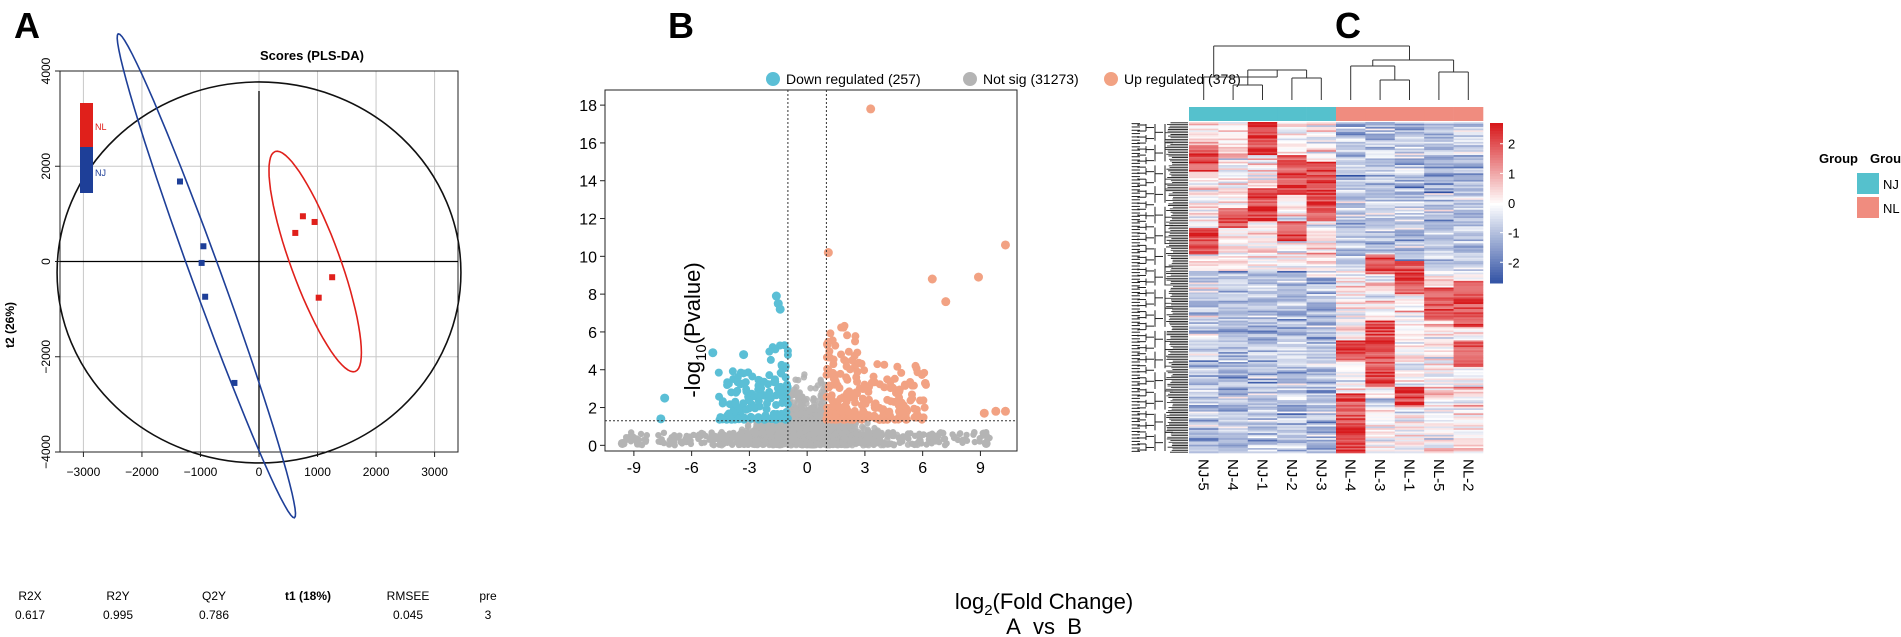 Image resolution: width=1901 pixels, height=637 pixels. Describe the element at coordinates (811, 270) in the screenshot. I see `plot-frame` at that location.